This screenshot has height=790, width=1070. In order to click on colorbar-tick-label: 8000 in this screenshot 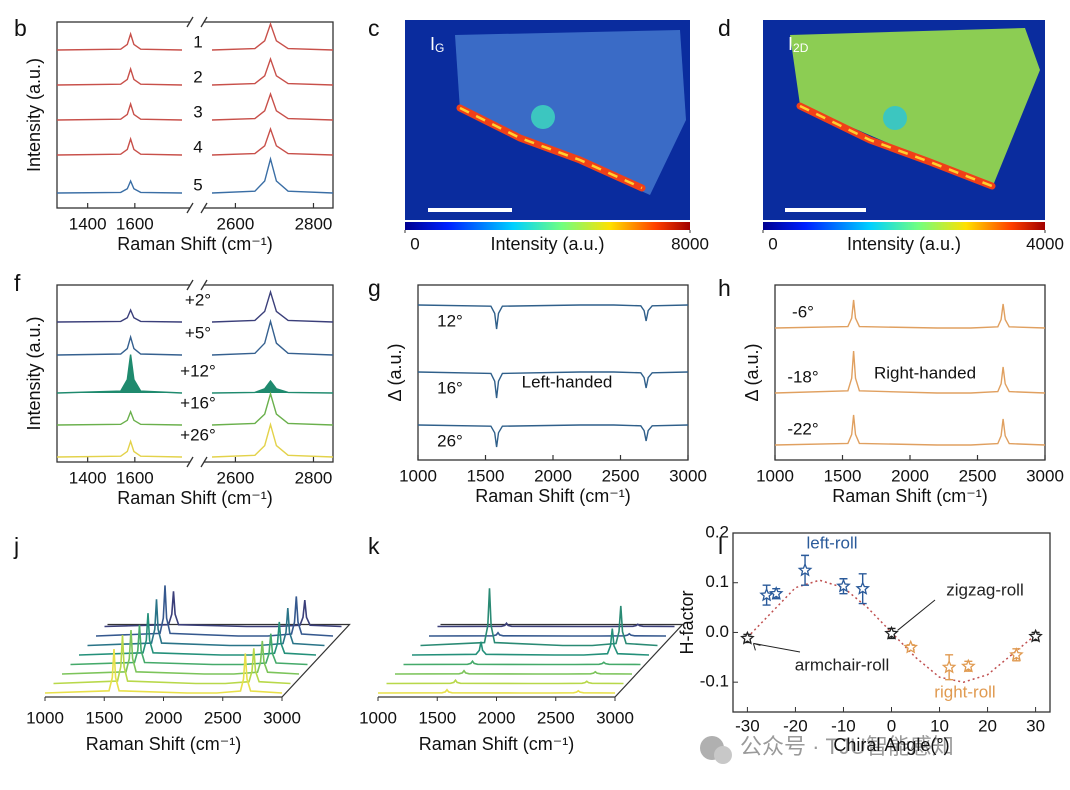, I will do `click(690, 243)`.